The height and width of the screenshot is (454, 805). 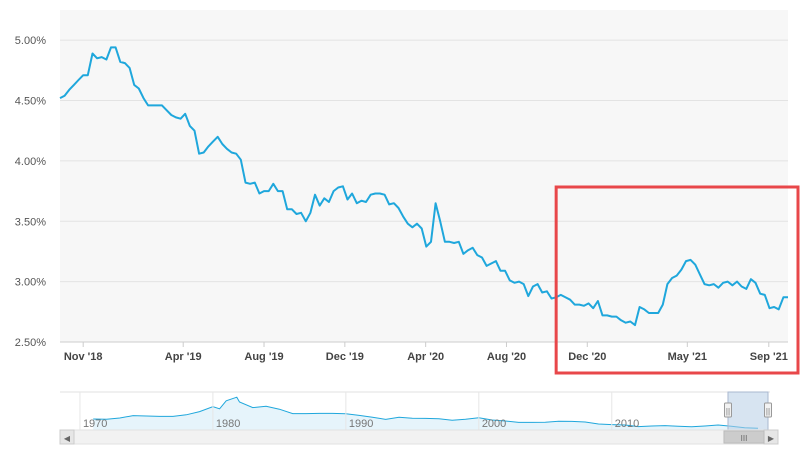 What do you see at coordinates (263, 357) in the screenshot?
I see `x-tick-label: Aug '19` at bounding box center [263, 357].